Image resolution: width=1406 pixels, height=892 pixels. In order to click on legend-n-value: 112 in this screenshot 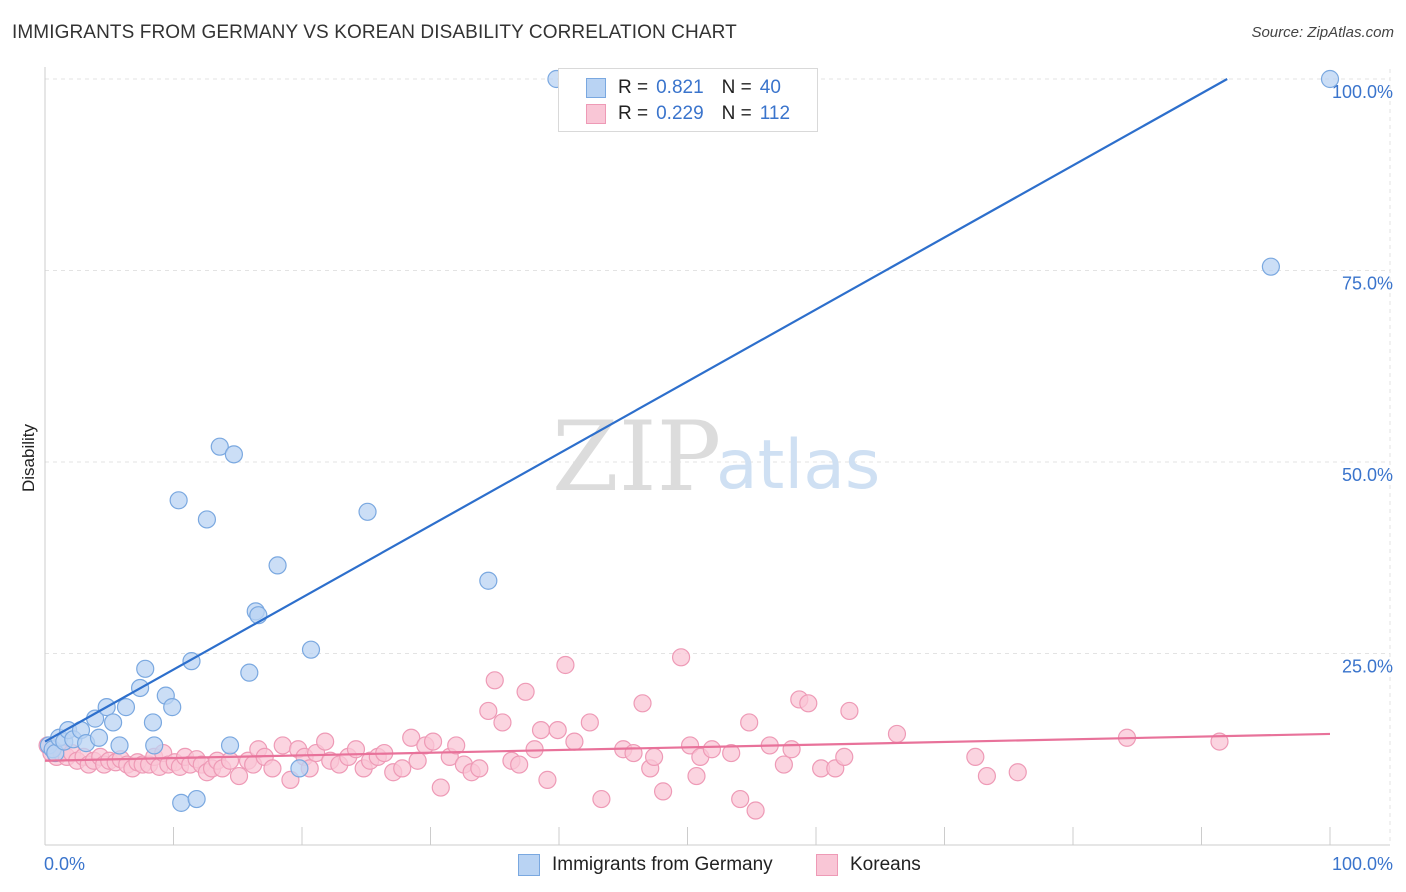, I will do `click(775, 113)`.